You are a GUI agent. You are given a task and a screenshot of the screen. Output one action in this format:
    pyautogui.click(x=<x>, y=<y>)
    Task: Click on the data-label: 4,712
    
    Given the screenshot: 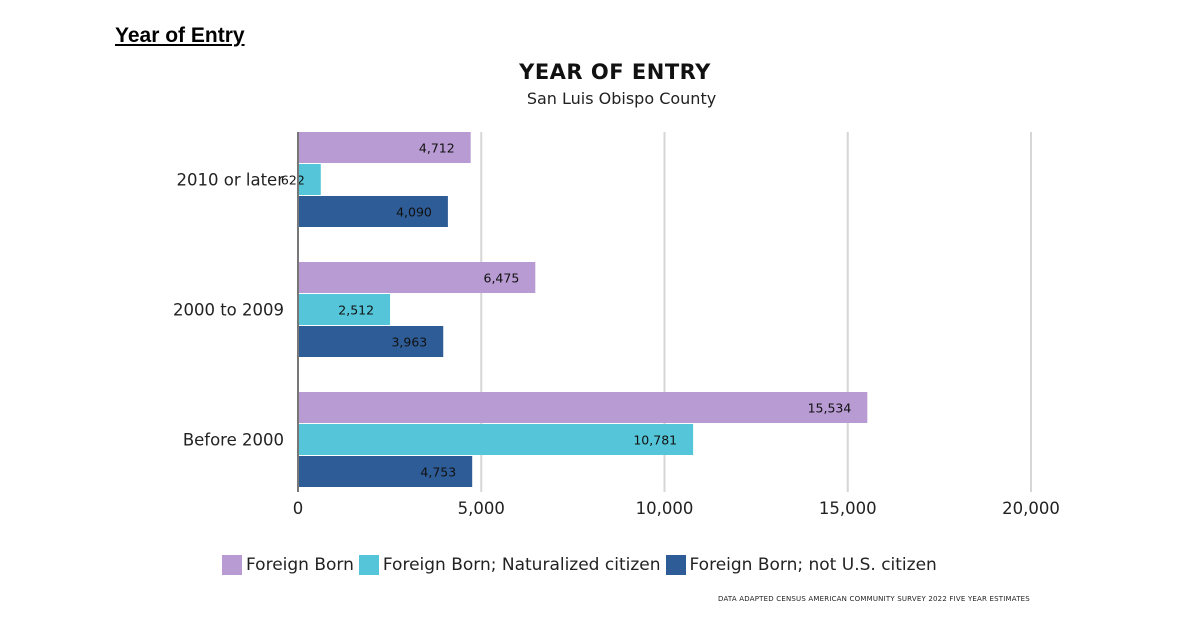 What is the action you would take?
    pyautogui.click(x=437, y=148)
    